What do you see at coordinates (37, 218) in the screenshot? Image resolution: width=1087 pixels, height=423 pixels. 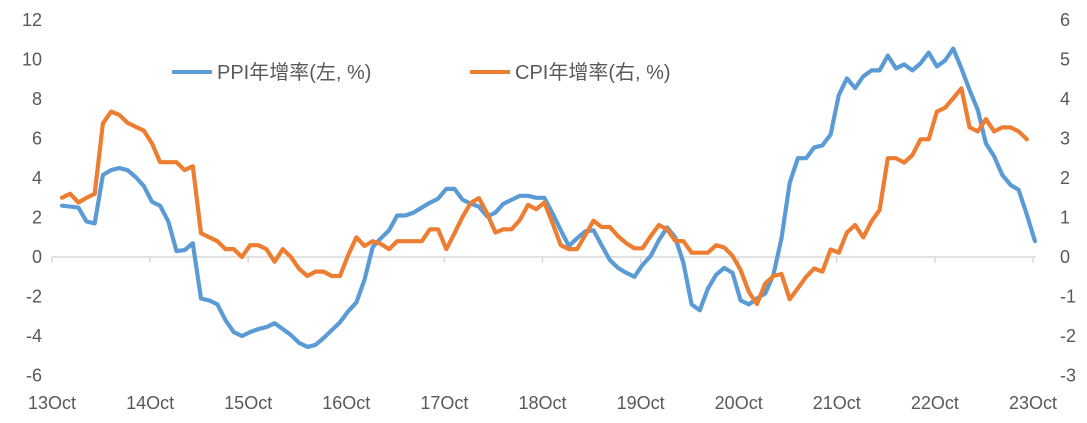 I see `y-left-tick-label: 2` at bounding box center [37, 218].